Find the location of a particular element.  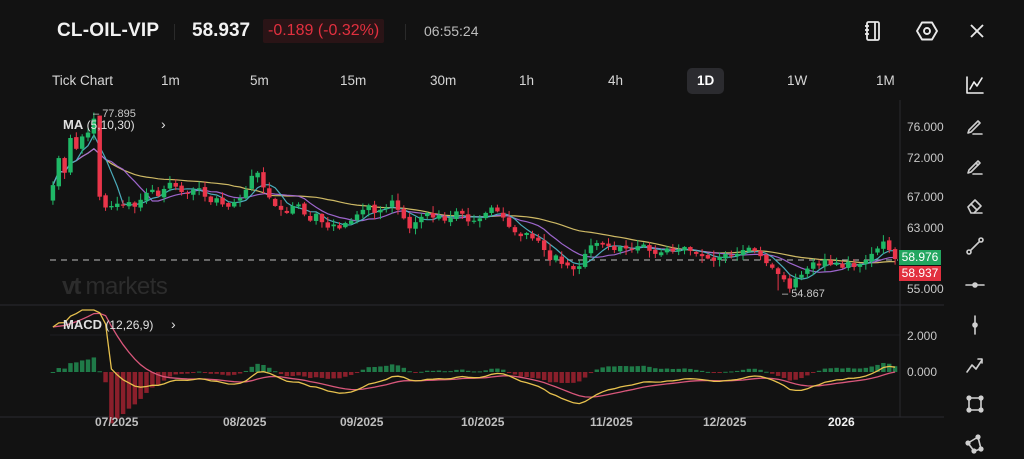

pencil-tool-button is located at coordinates (975, 126).